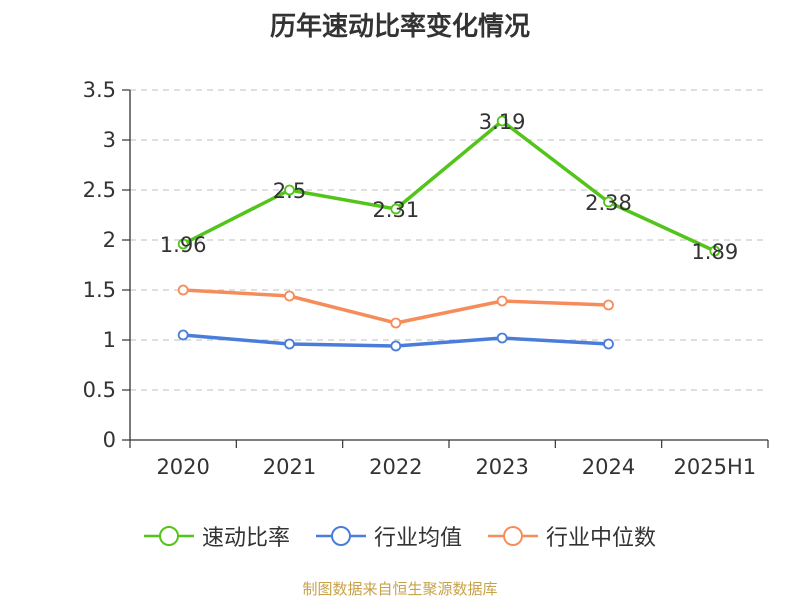  What do you see at coordinates (109, 240) in the screenshot?
I see `y-tick-label: 2` at bounding box center [109, 240].